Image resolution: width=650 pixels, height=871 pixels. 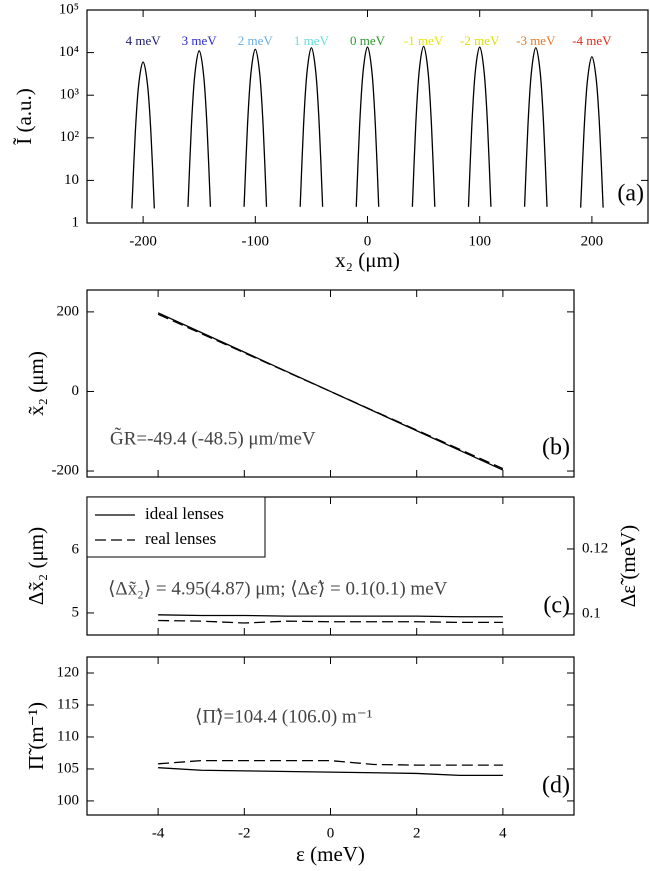 What do you see at coordinates (76, 549) in the screenshot?
I see `y-tick-label: 6` at bounding box center [76, 549].